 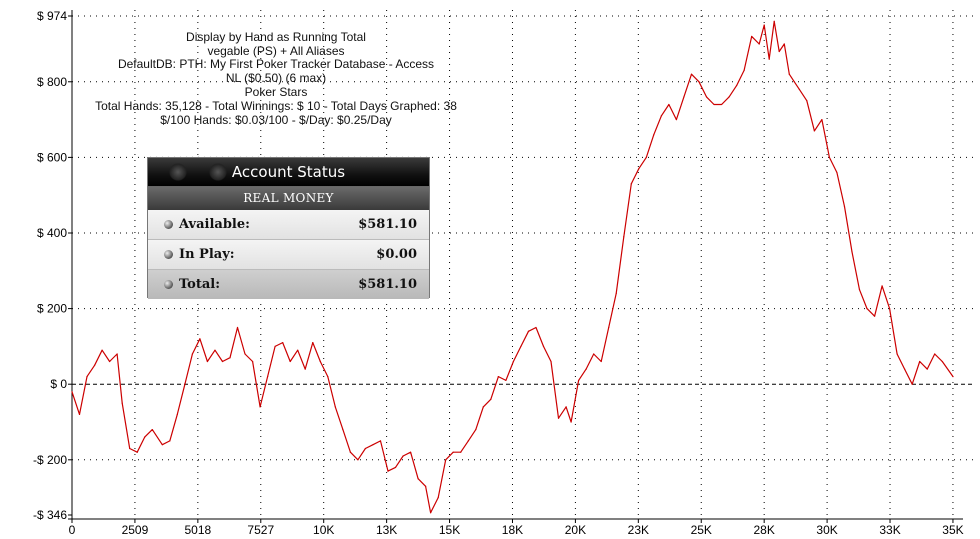 I want to click on y-tick-label: $ 600, so click(x=52, y=157).